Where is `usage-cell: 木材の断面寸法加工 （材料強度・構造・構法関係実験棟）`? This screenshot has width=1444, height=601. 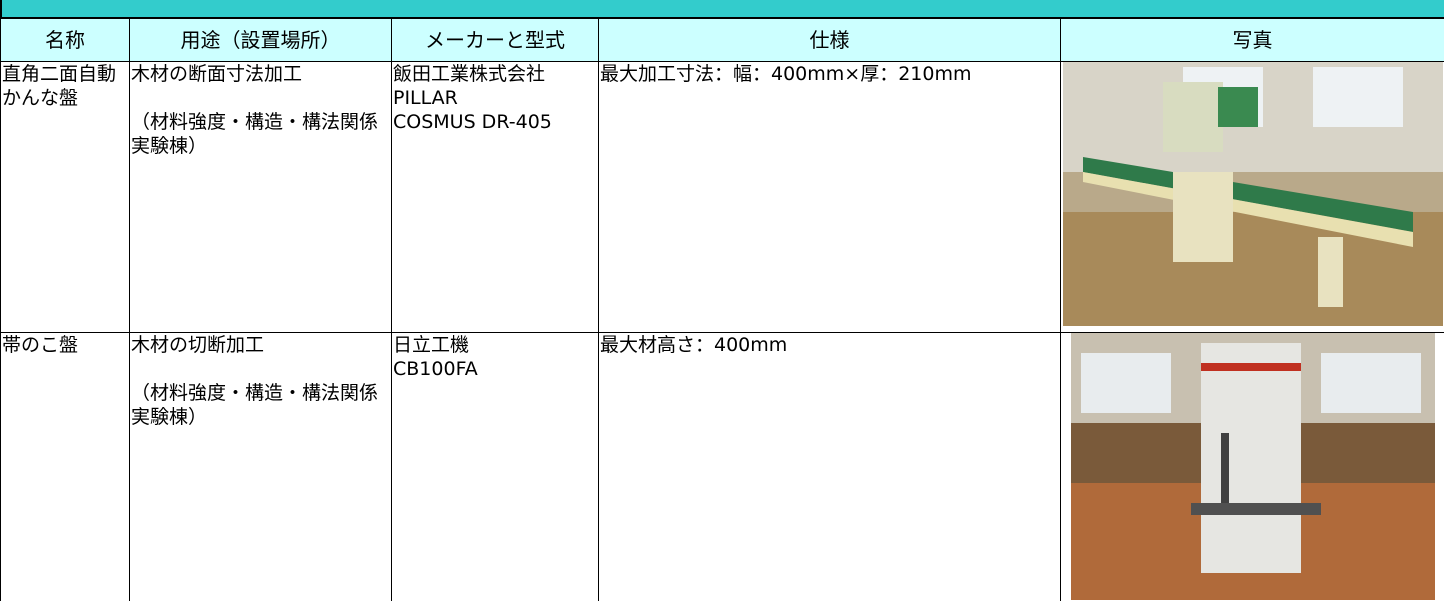
usage-cell: 木材の断面寸法加工 （材料強度・構造・構法関係実験棟） is located at coordinates (260, 197).